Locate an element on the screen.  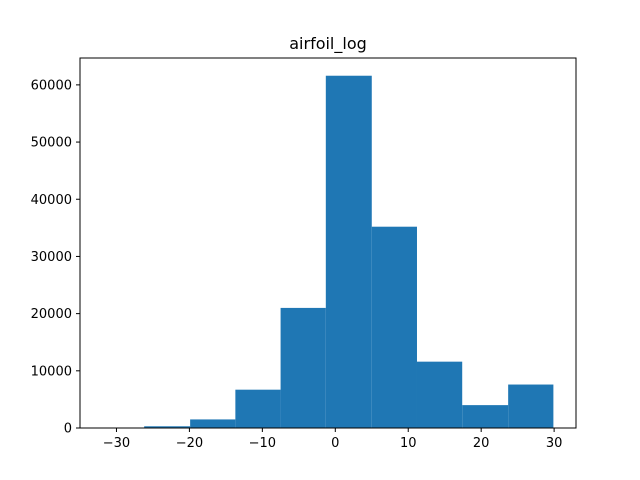
y-tick-label: 30000 is located at coordinates (51, 257).